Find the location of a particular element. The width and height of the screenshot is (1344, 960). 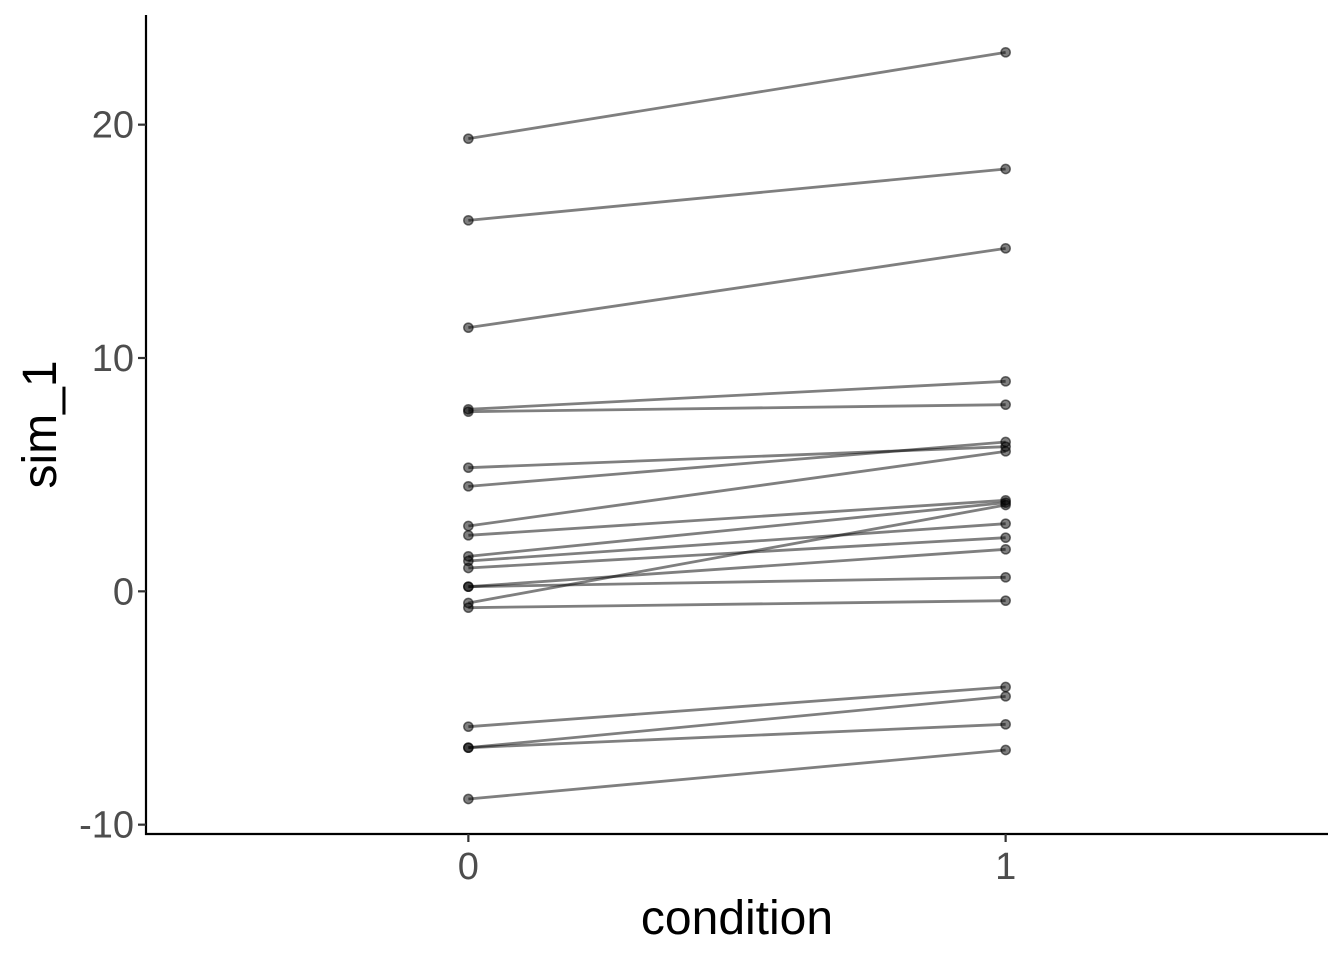

y-axis-title: sim_1 is located at coordinates (40, 424).